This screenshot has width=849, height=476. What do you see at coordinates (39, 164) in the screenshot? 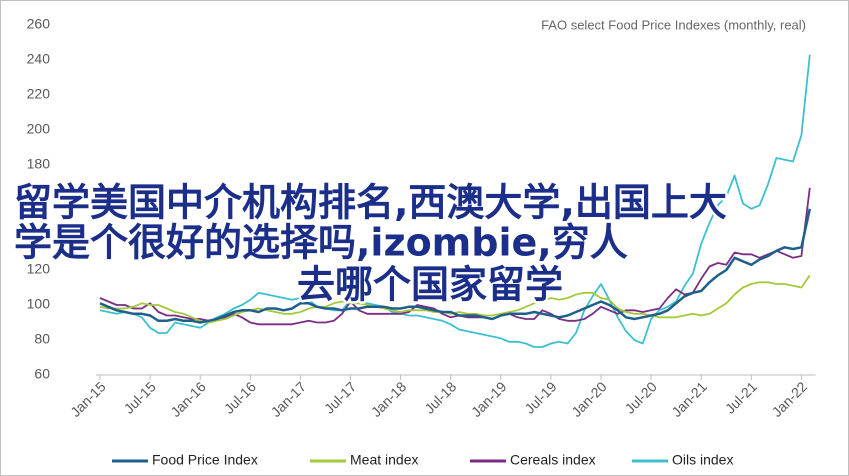
I see `y-tick-label: 180` at bounding box center [39, 164].